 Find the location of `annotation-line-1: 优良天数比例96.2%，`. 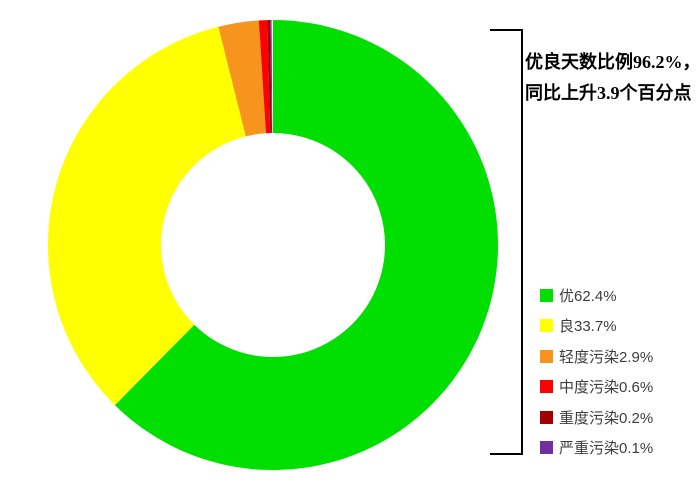

annotation-line-1: 优良天数比例96.2%， is located at coordinates (612, 62).